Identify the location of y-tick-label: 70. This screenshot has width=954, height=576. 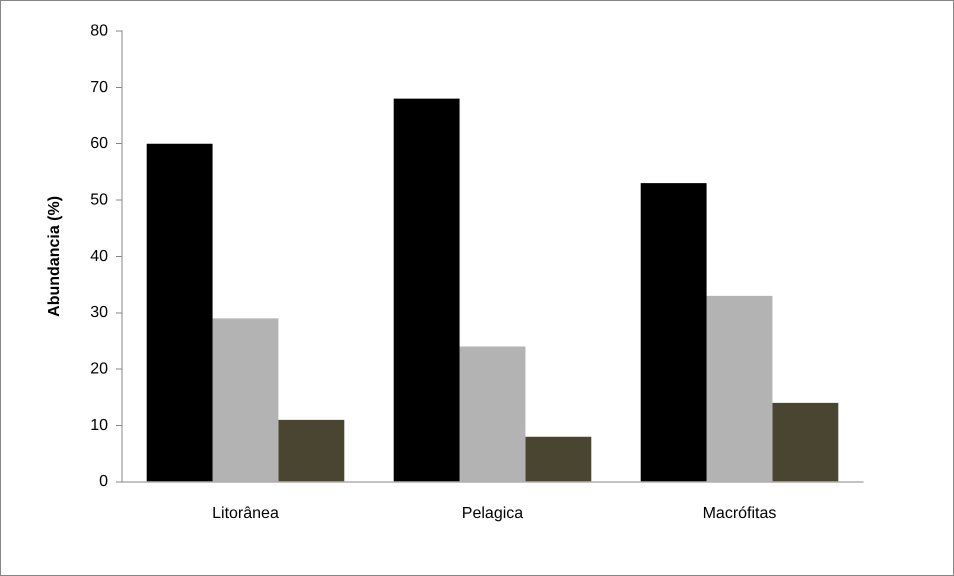
(99, 87).